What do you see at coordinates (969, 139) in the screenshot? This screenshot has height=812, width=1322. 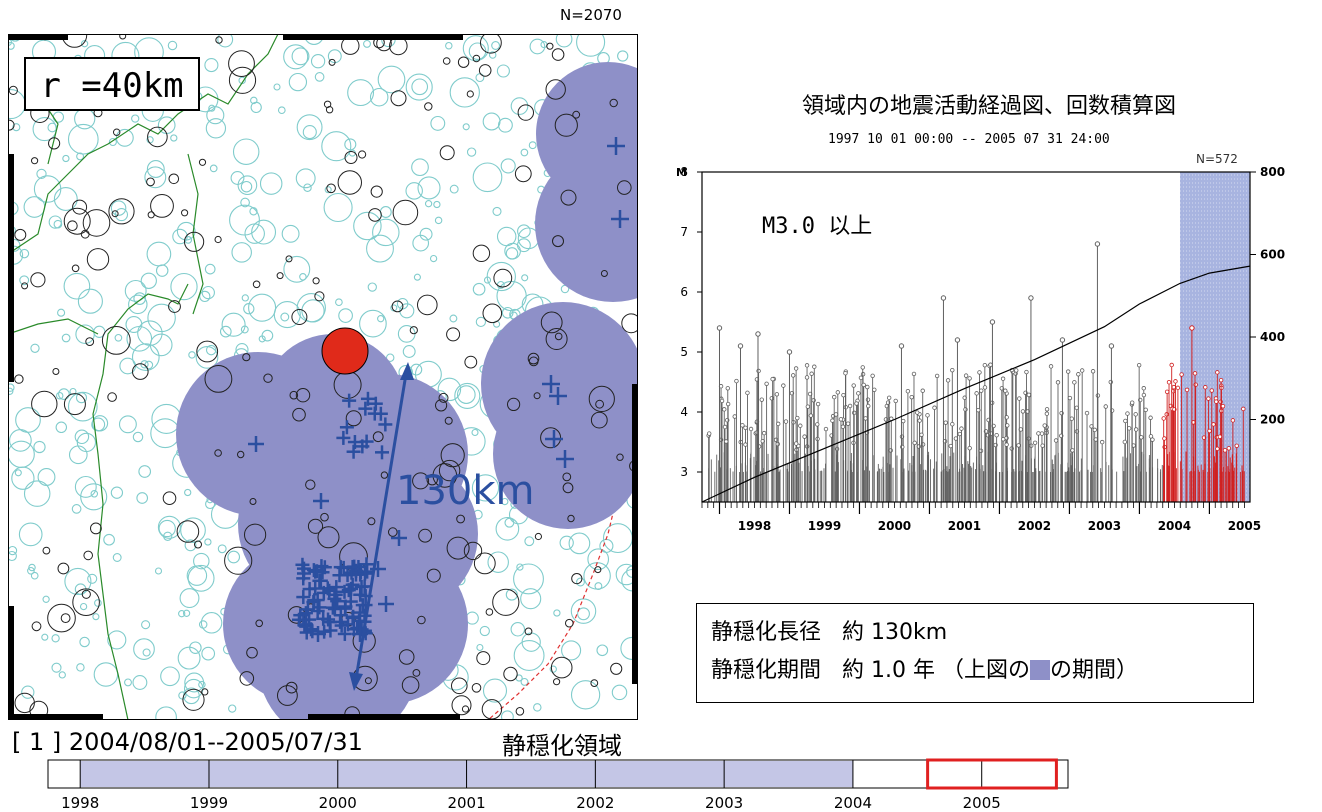 I see `graph-date-range: 1997 10 01 00:00 -- 2005 07 31 24:00` at bounding box center [969, 139].